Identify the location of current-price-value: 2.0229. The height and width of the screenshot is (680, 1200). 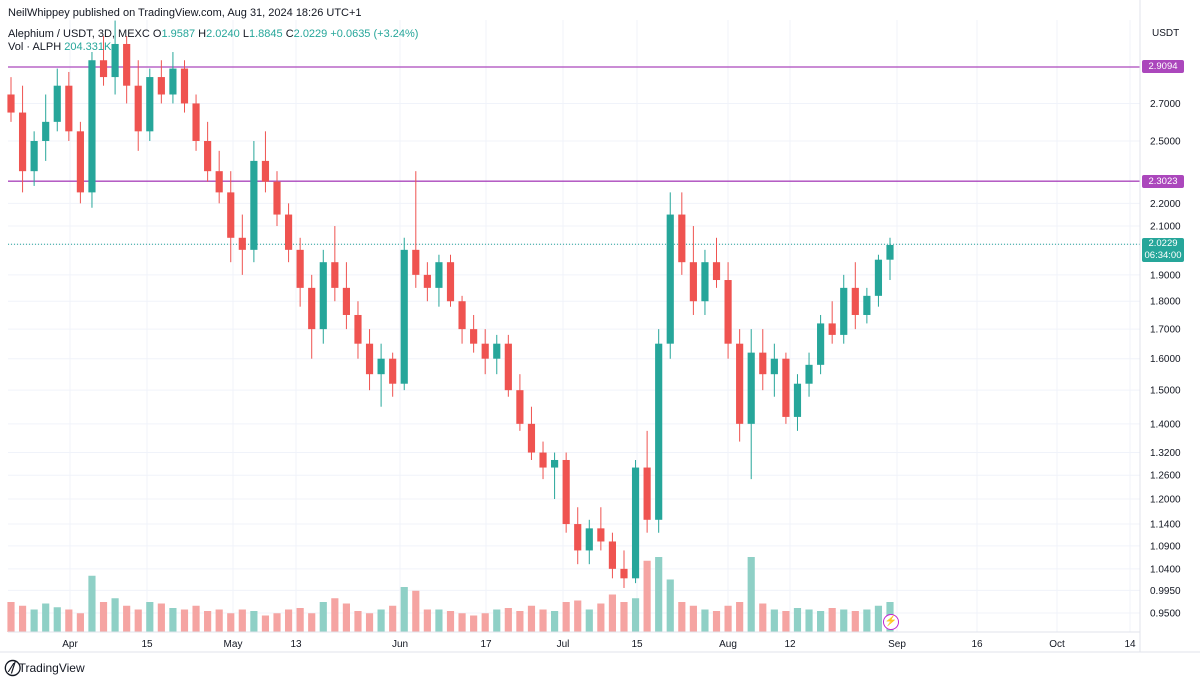
(1163, 243).